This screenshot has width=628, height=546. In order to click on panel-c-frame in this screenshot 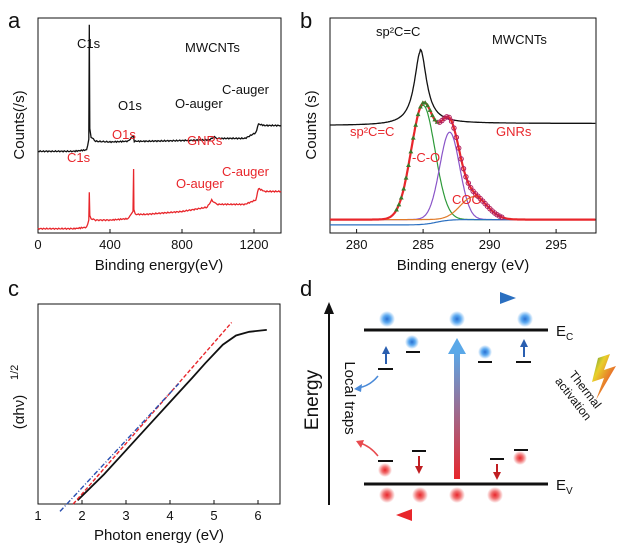, I will do `click(159, 404)`.